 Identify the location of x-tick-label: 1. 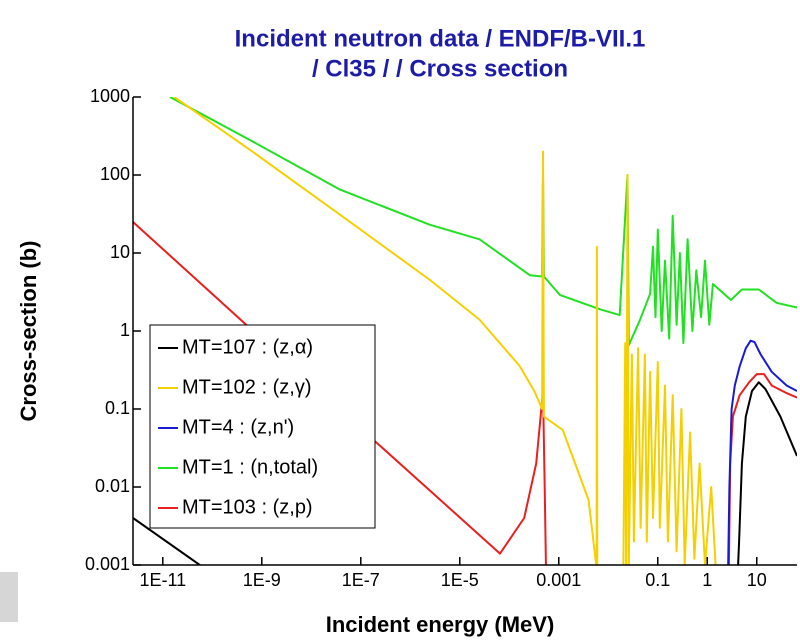
(707, 580).